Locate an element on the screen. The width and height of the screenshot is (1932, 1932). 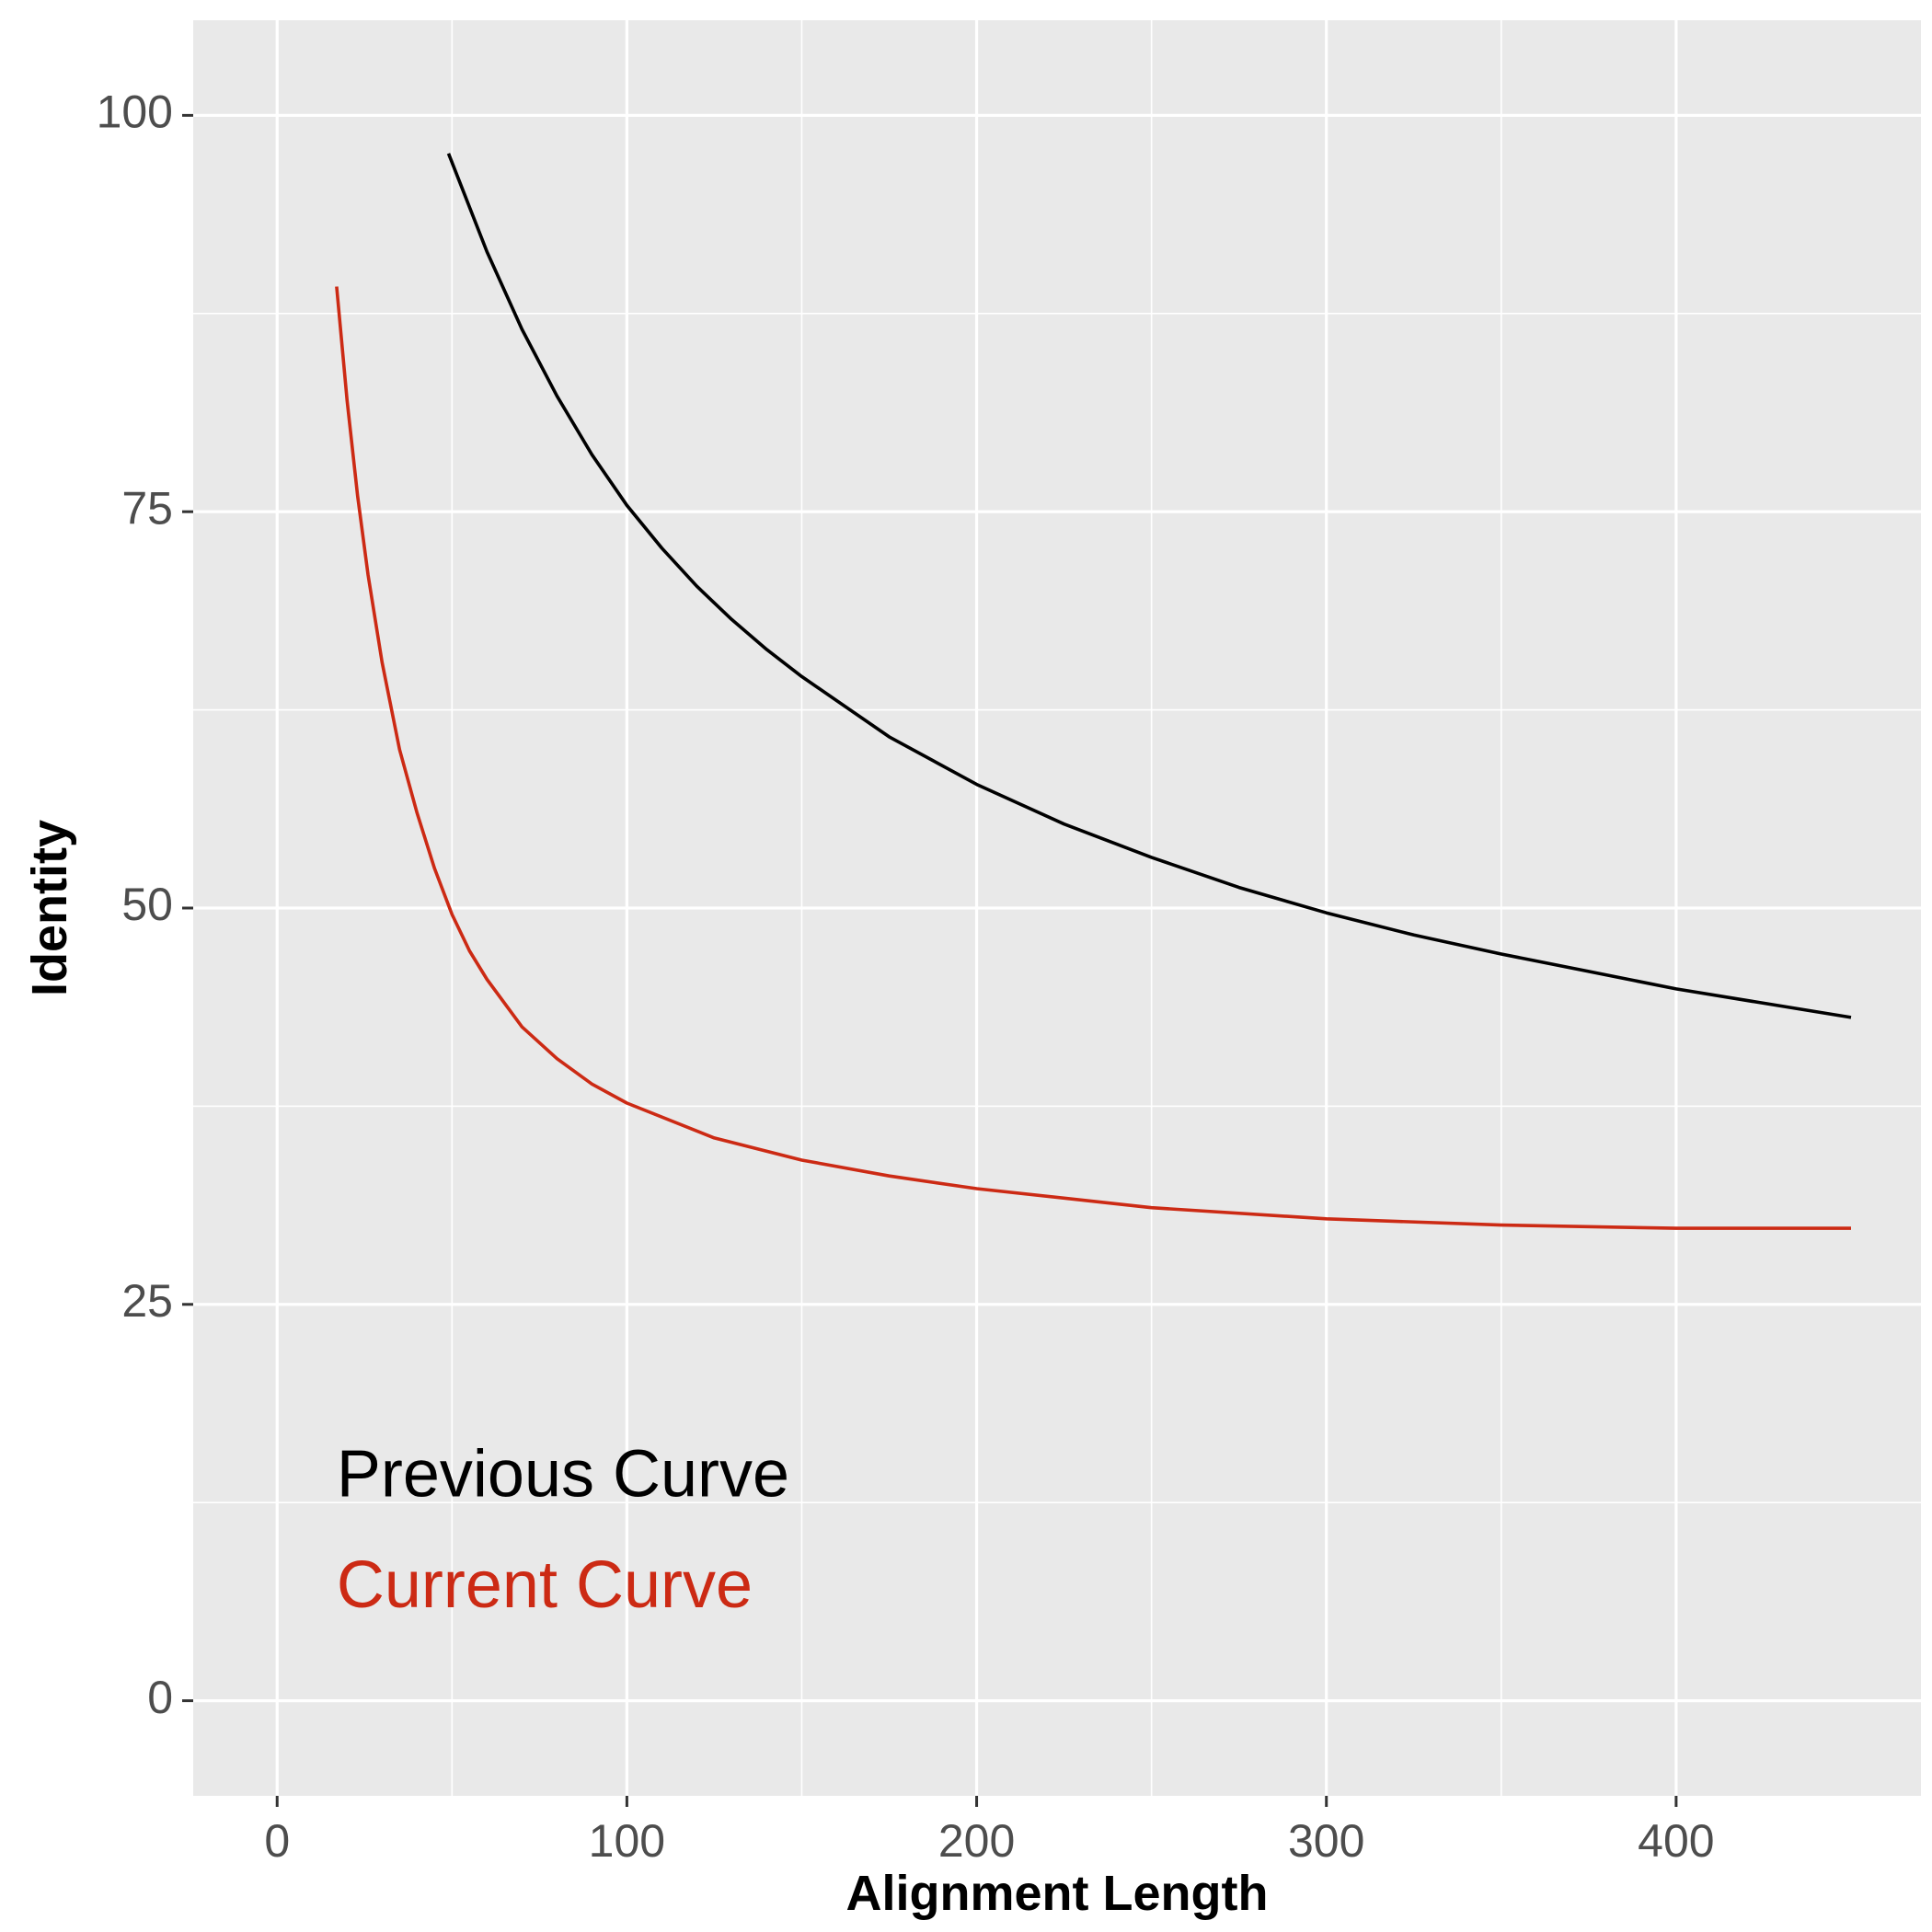
annotation-label-1: Previous Curve is located at coordinates (563, 1474).